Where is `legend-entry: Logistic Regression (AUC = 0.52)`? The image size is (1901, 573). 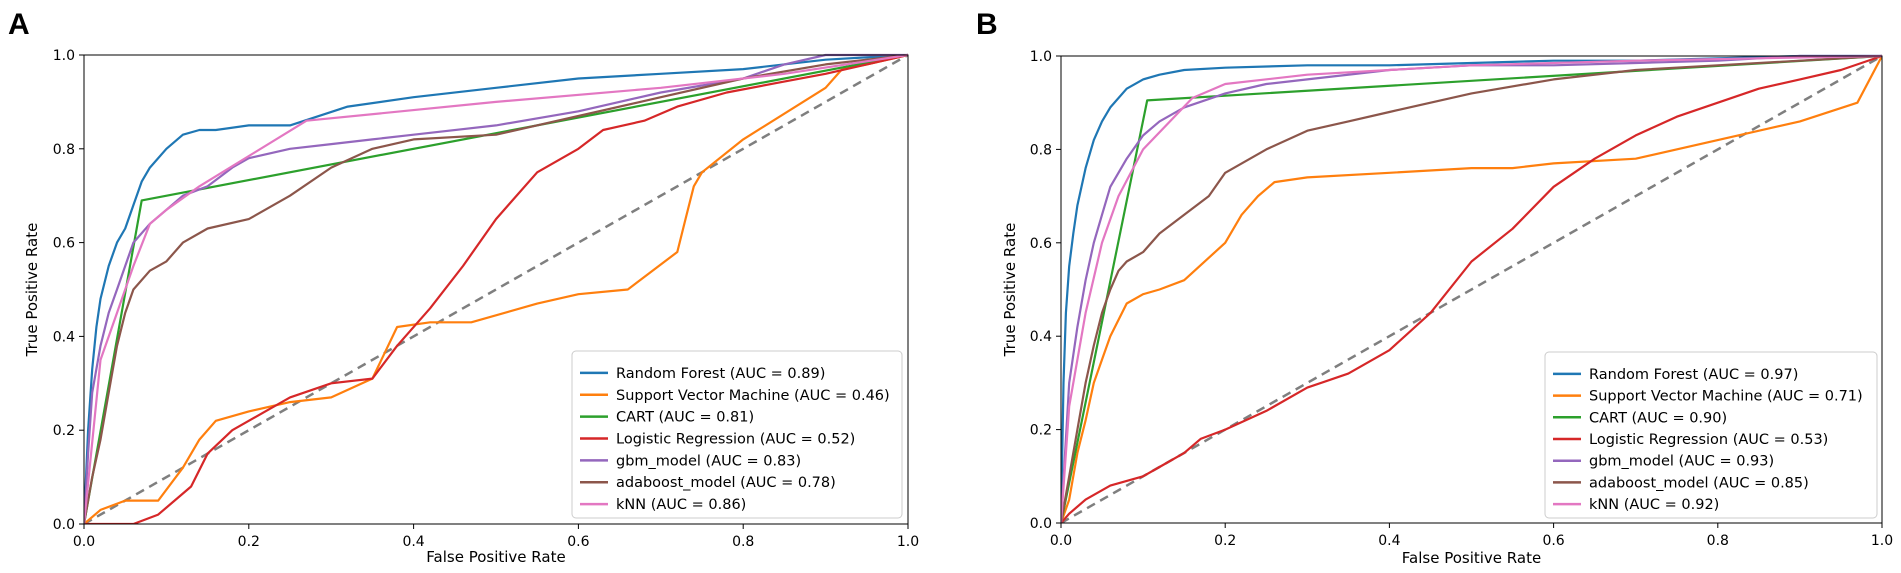 legend-entry: Logistic Regression (AUC = 0.52) is located at coordinates (735, 440).